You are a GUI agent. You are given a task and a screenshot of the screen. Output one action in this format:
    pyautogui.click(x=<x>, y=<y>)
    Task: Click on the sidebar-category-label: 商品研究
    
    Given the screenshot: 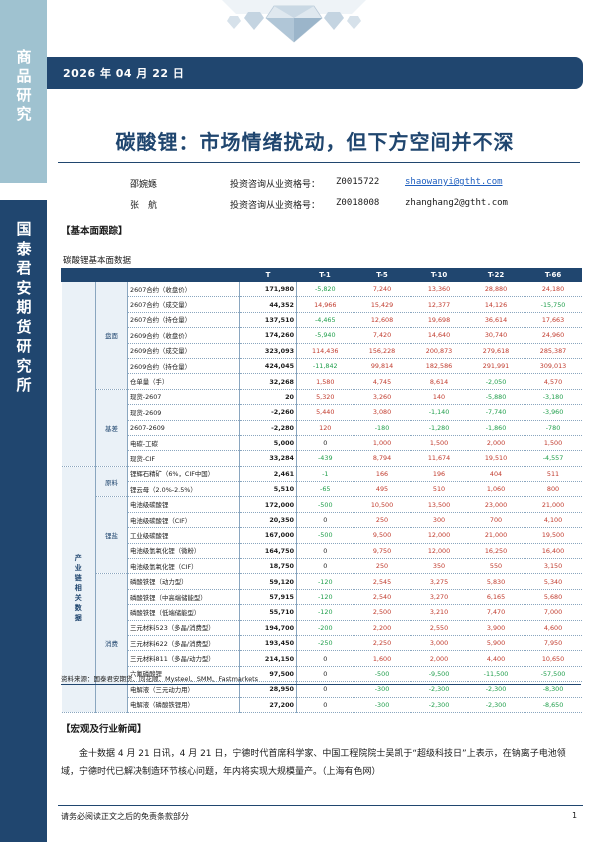 What is the action you would take?
    pyautogui.click(x=24, y=85)
    